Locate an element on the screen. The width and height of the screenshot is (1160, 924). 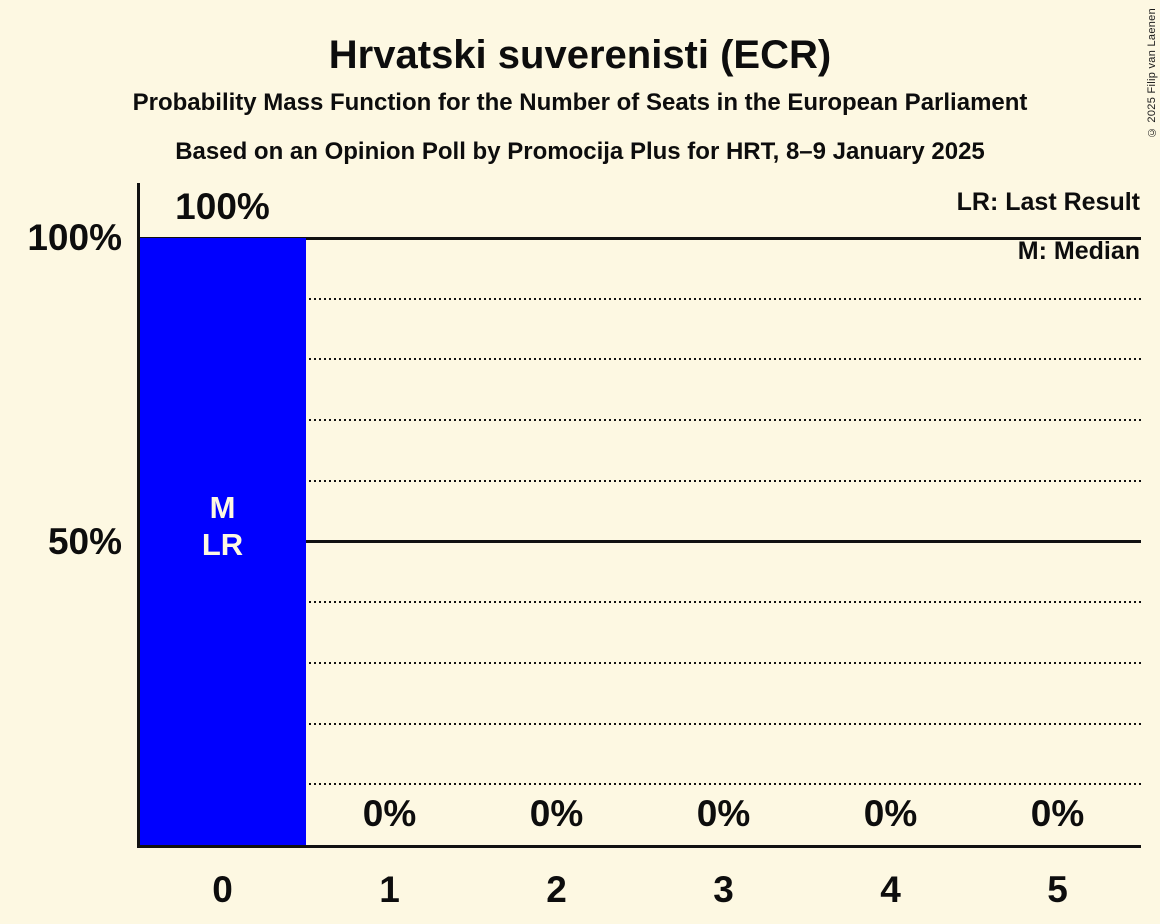
x-tick-label: 4 is located at coordinates (890, 889).